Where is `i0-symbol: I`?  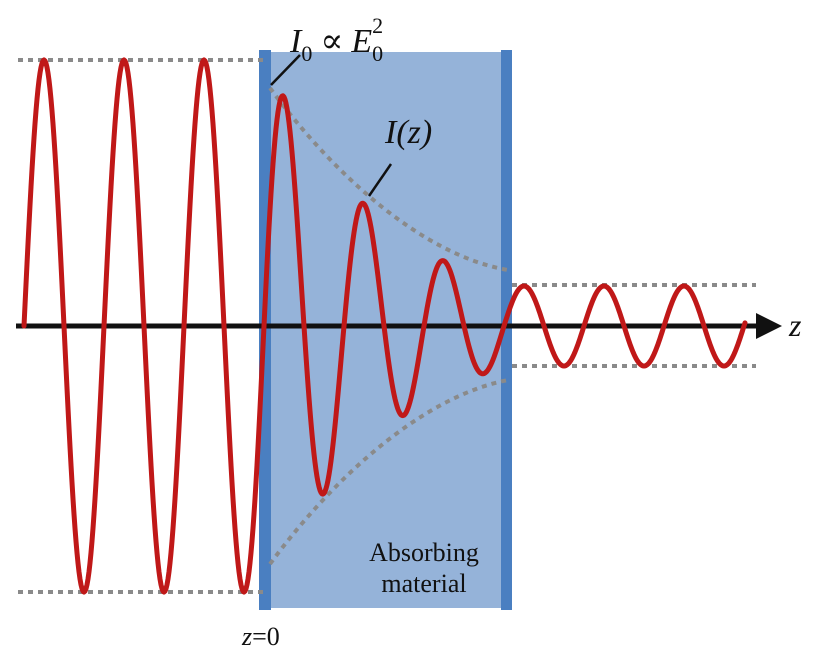
i0-symbol: I is located at coordinates (296, 41).